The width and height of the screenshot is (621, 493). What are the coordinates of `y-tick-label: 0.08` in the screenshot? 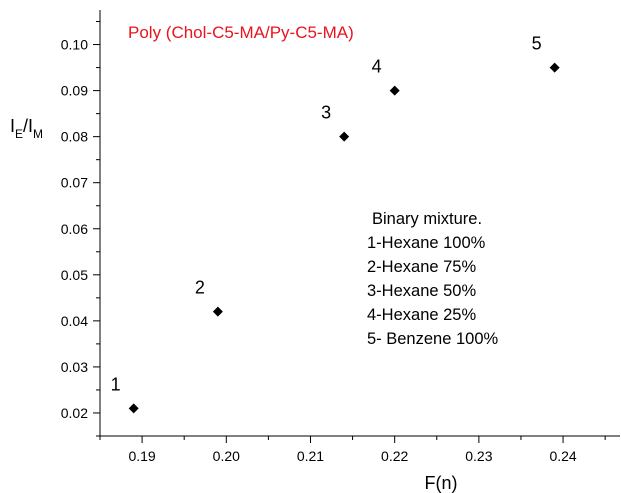 It's located at (74, 137).